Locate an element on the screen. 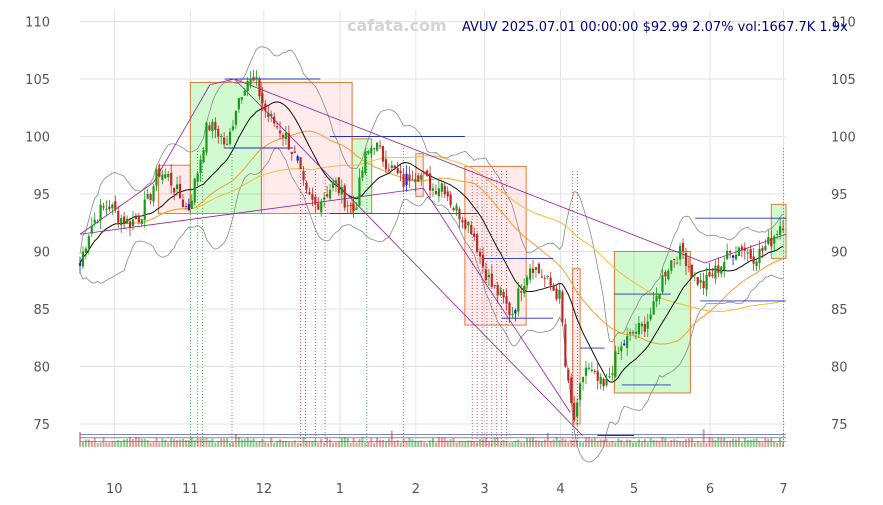 Image resolution: width=883 pixels, height=505 pixels. y-tick-label-left: 85 is located at coordinates (41, 310).